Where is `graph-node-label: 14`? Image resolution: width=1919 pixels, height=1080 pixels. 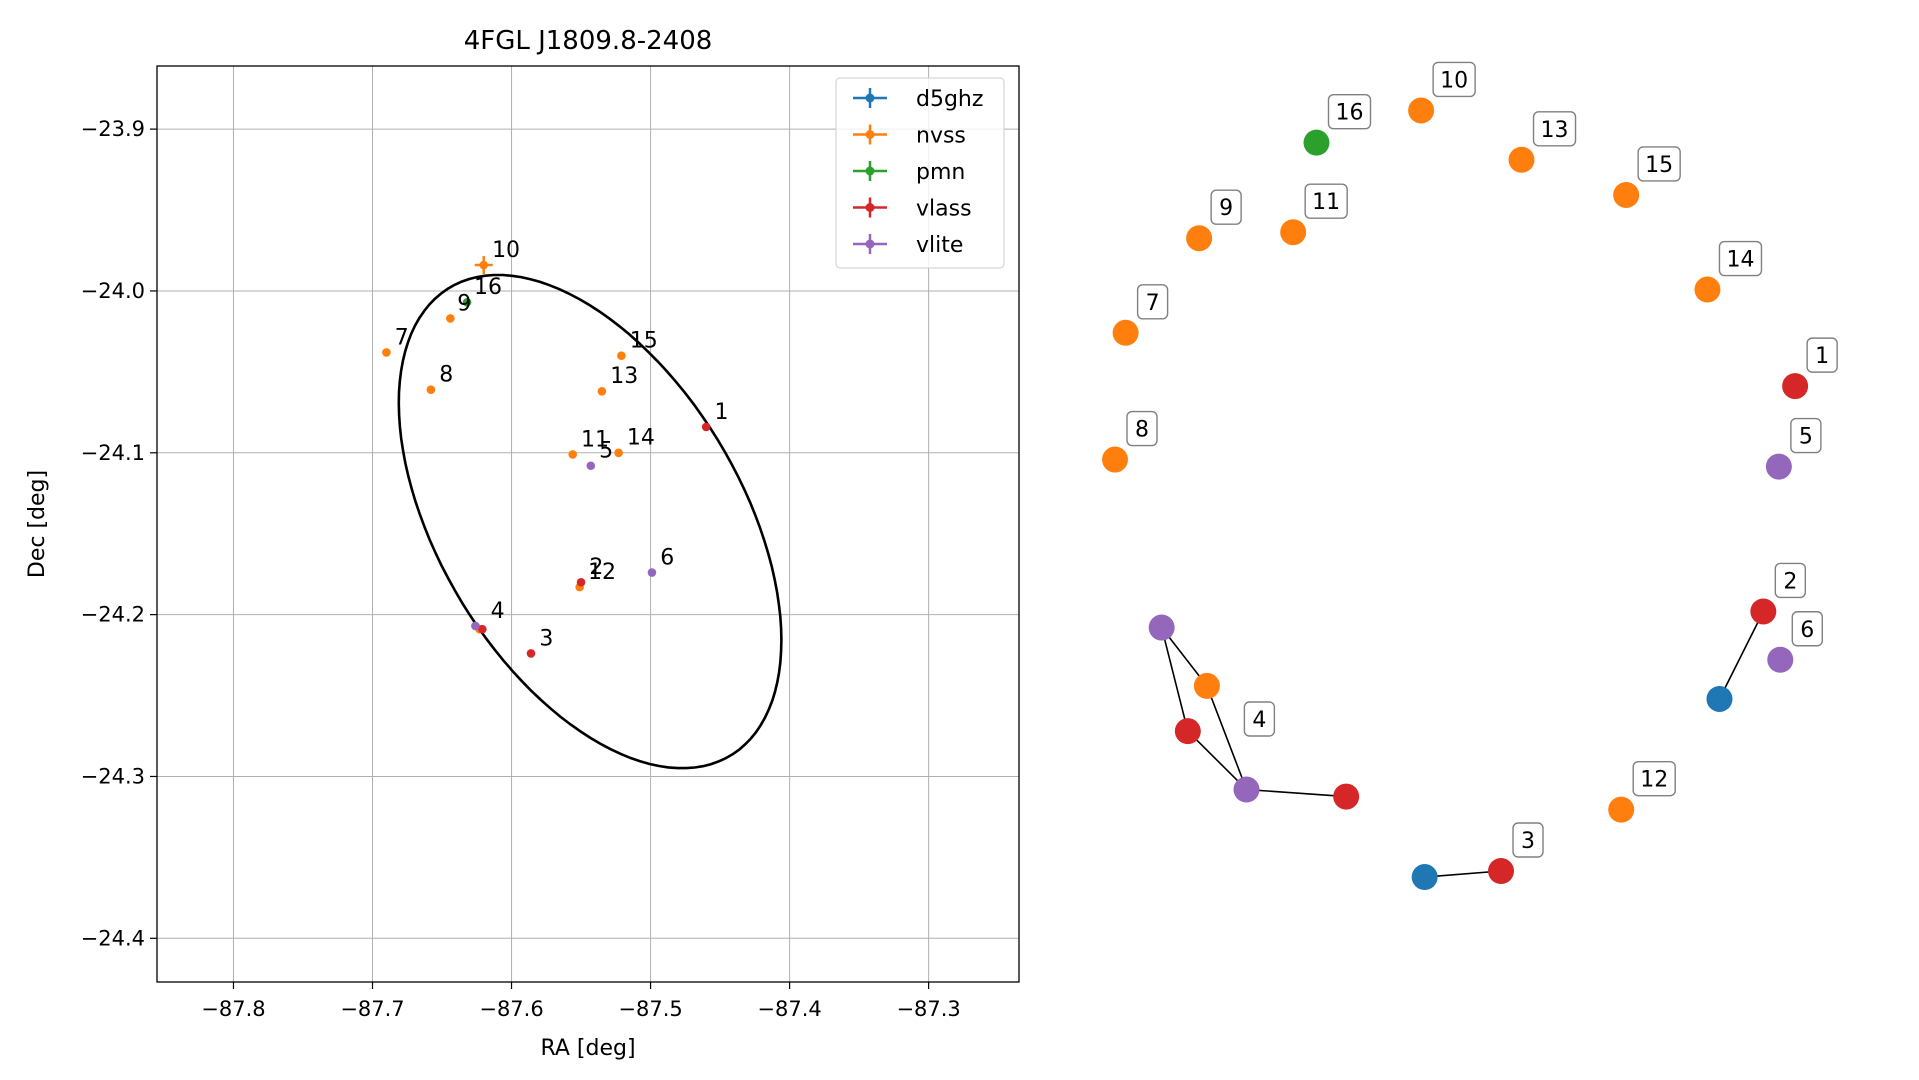
graph-node-label: 14 is located at coordinates (1740, 258).